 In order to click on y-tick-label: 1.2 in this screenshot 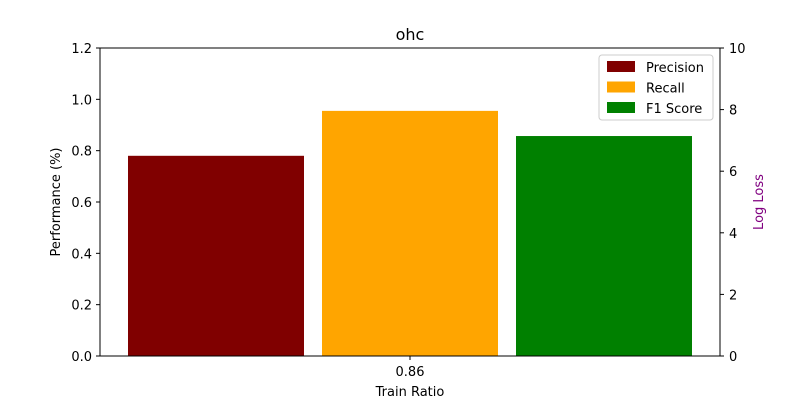, I will do `click(81, 49)`.